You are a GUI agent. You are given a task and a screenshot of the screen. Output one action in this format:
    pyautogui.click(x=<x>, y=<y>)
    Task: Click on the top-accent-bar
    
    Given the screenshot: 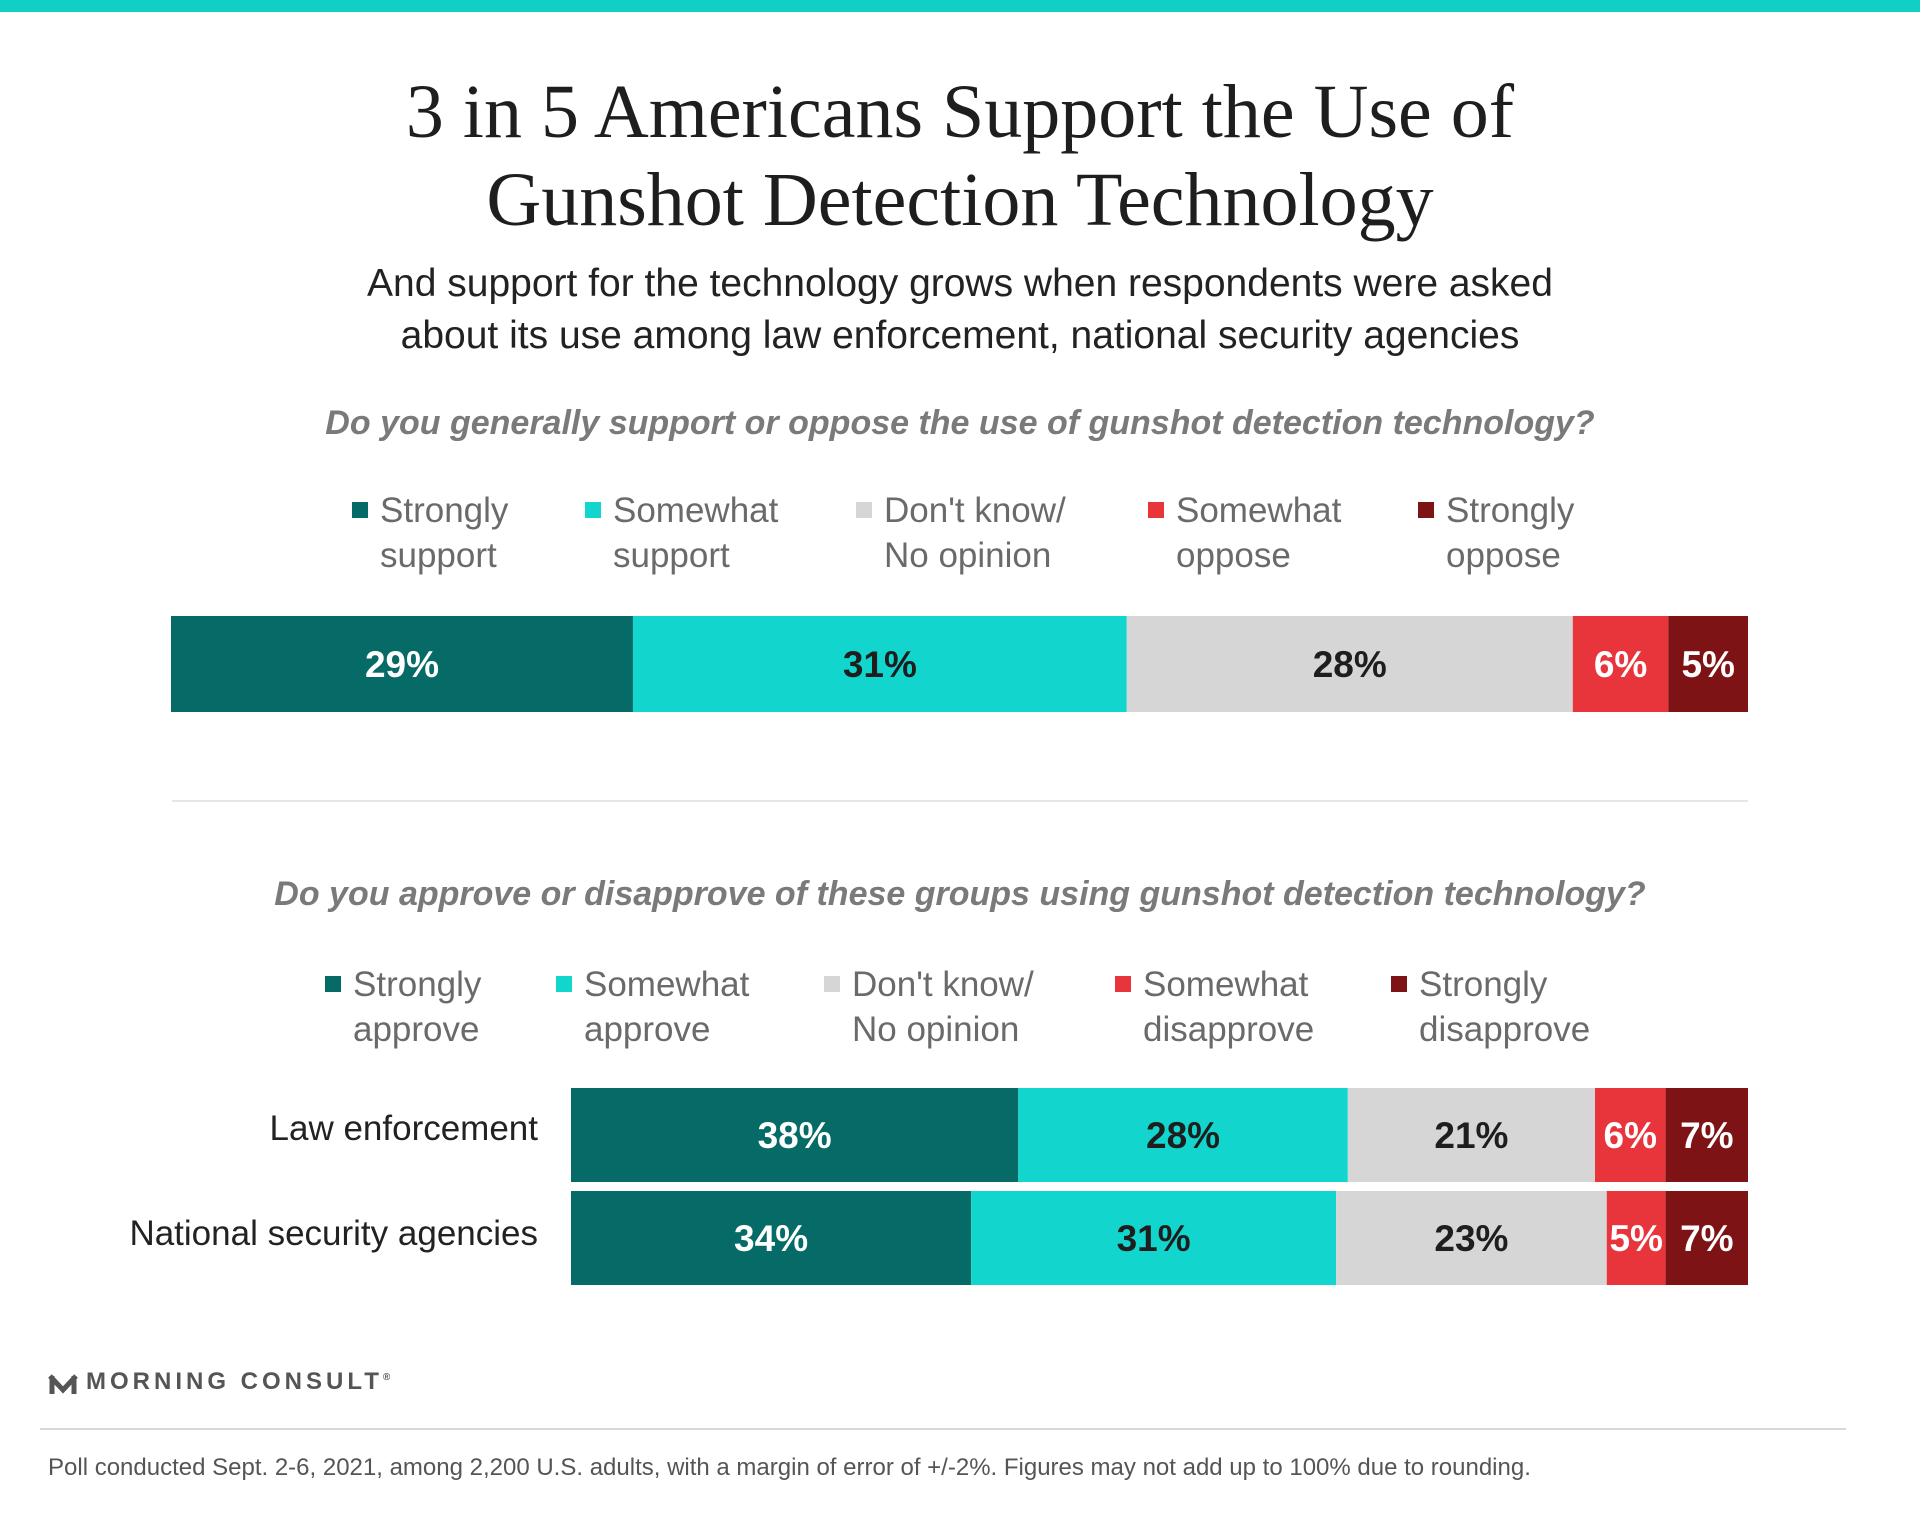 What is the action you would take?
    pyautogui.click(x=960, y=6)
    